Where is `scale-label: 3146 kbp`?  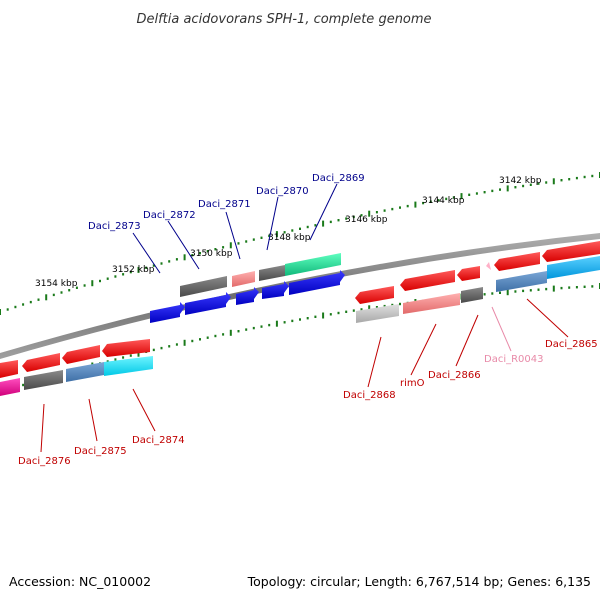 scale-label: 3146 kbp is located at coordinates (366, 220).